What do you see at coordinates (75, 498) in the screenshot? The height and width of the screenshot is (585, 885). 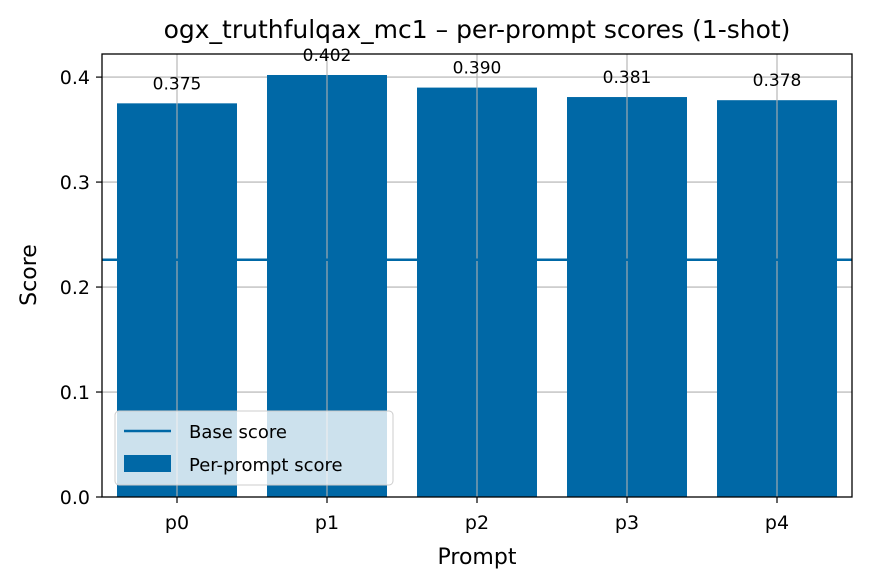 I see `y-tick-label: 0.0` at bounding box center [75, 498].